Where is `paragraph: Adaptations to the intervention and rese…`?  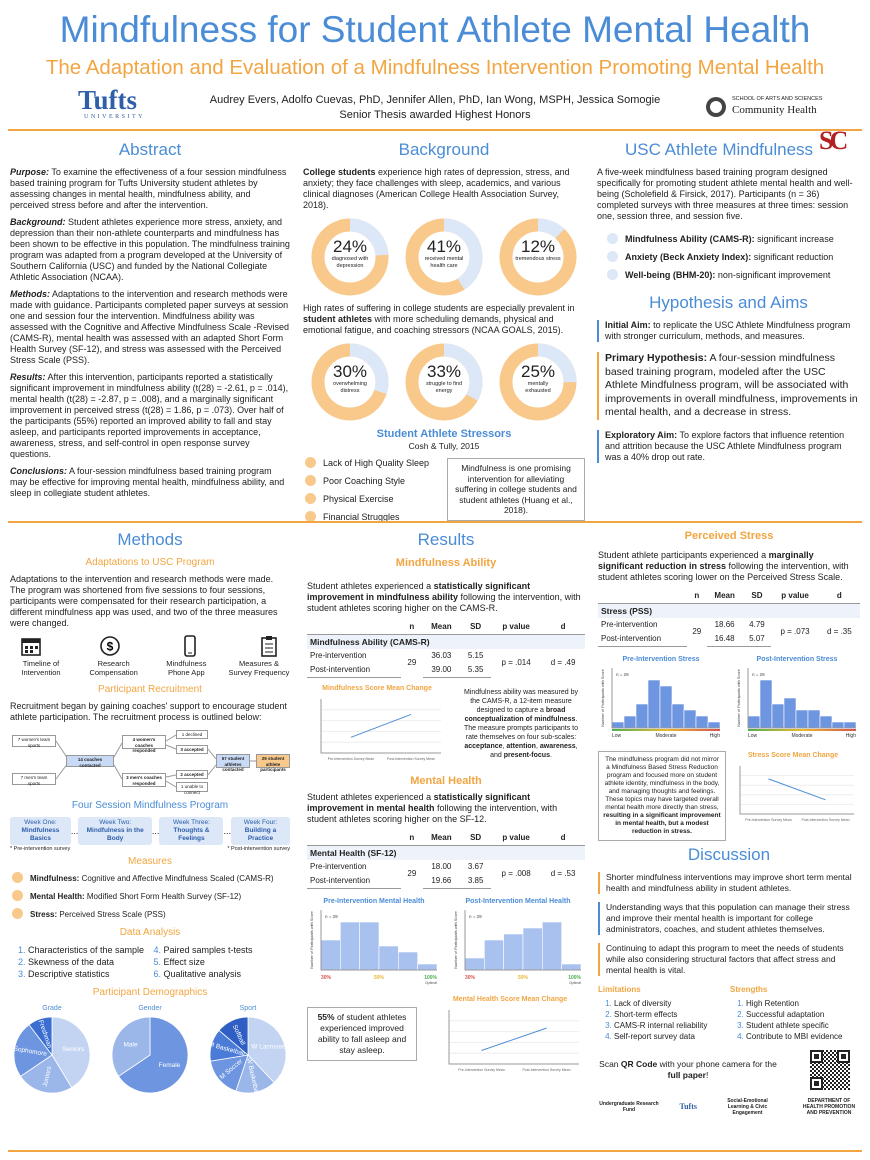
paragraph: Adaptations to the intervention and rese… is located at coordinates (144, 601).